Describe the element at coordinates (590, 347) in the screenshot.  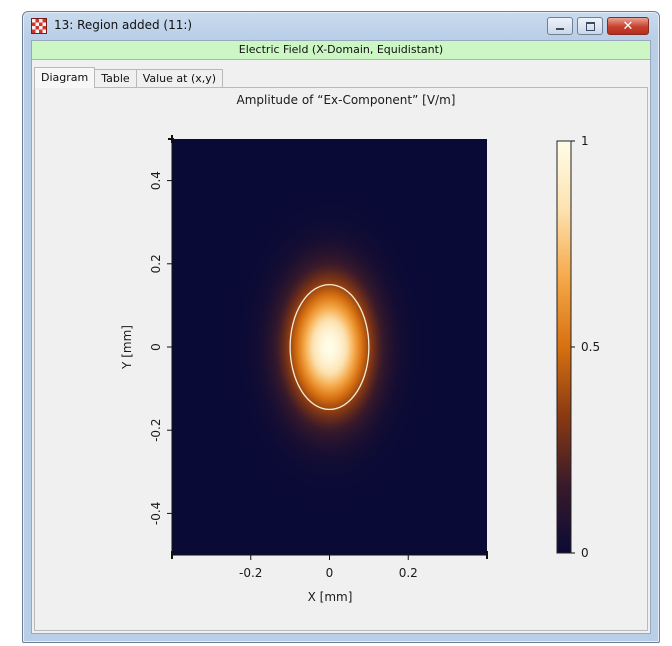
I see `colorbar-tick-label: 0.5` at that location.